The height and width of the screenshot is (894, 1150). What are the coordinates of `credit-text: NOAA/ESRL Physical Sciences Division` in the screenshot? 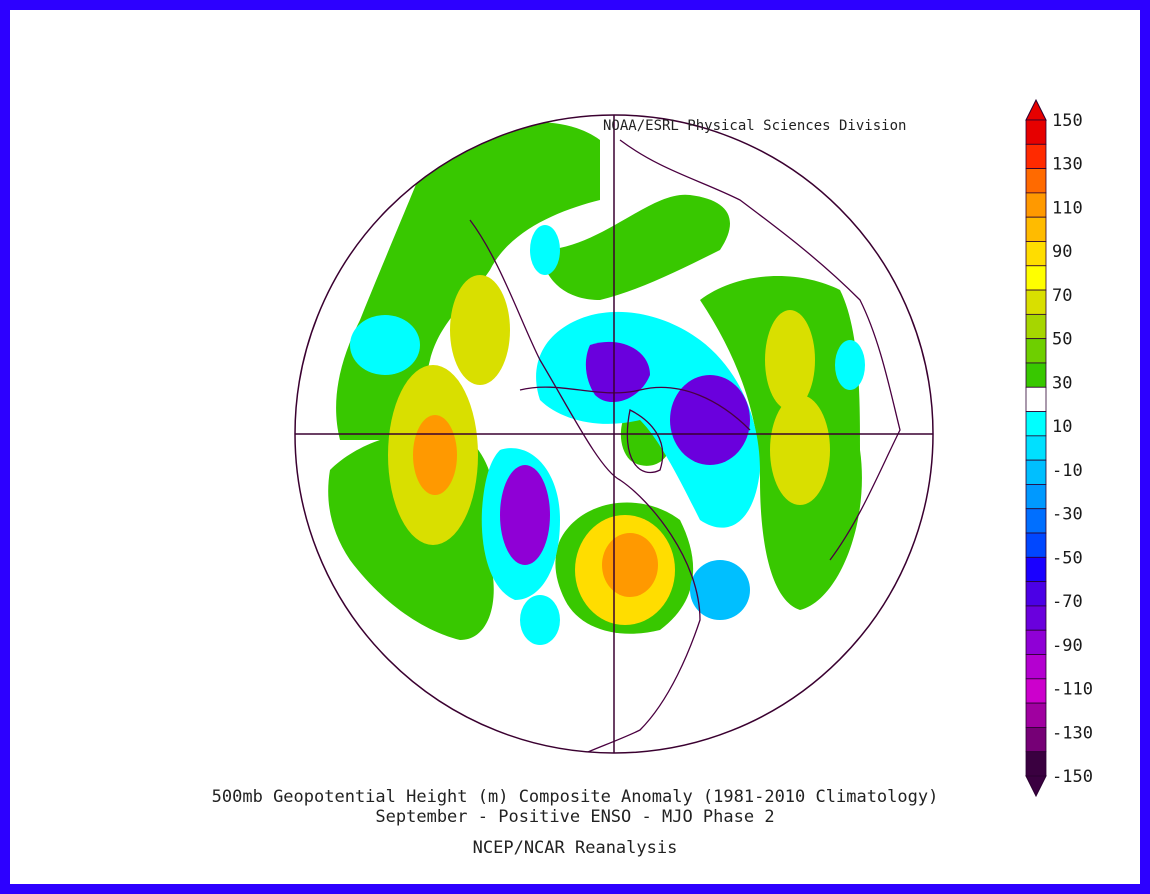 It's located at (754, 126).